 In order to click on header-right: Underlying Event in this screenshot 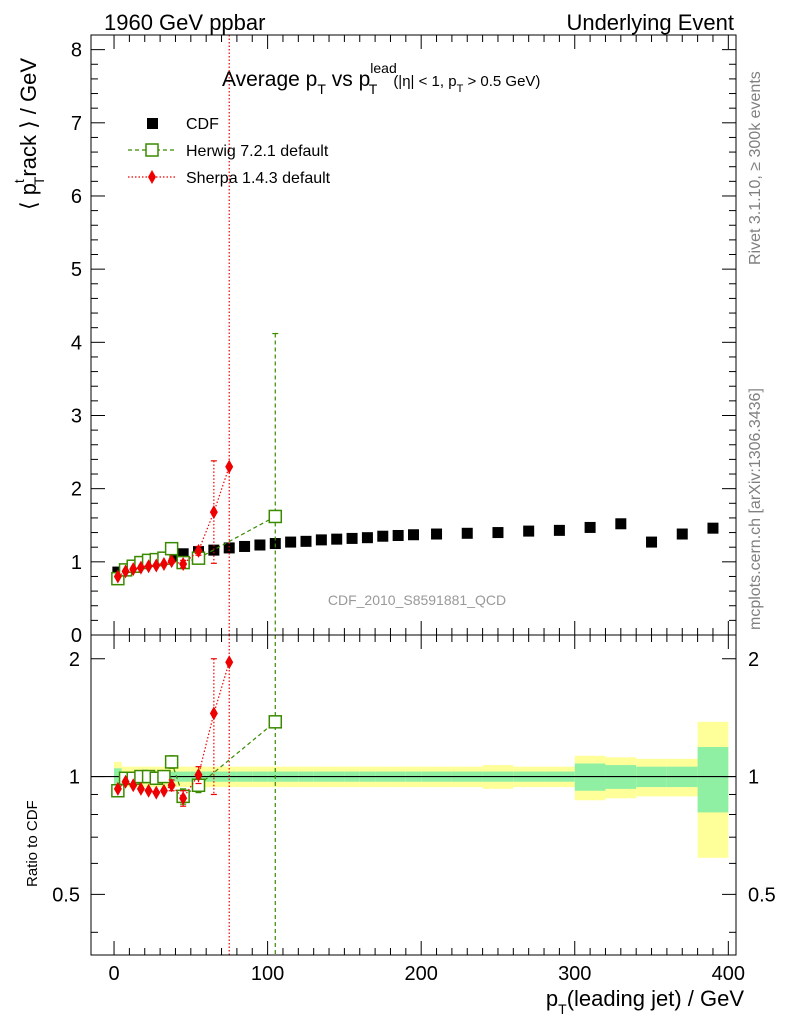, I will do `click(650, 22)`.